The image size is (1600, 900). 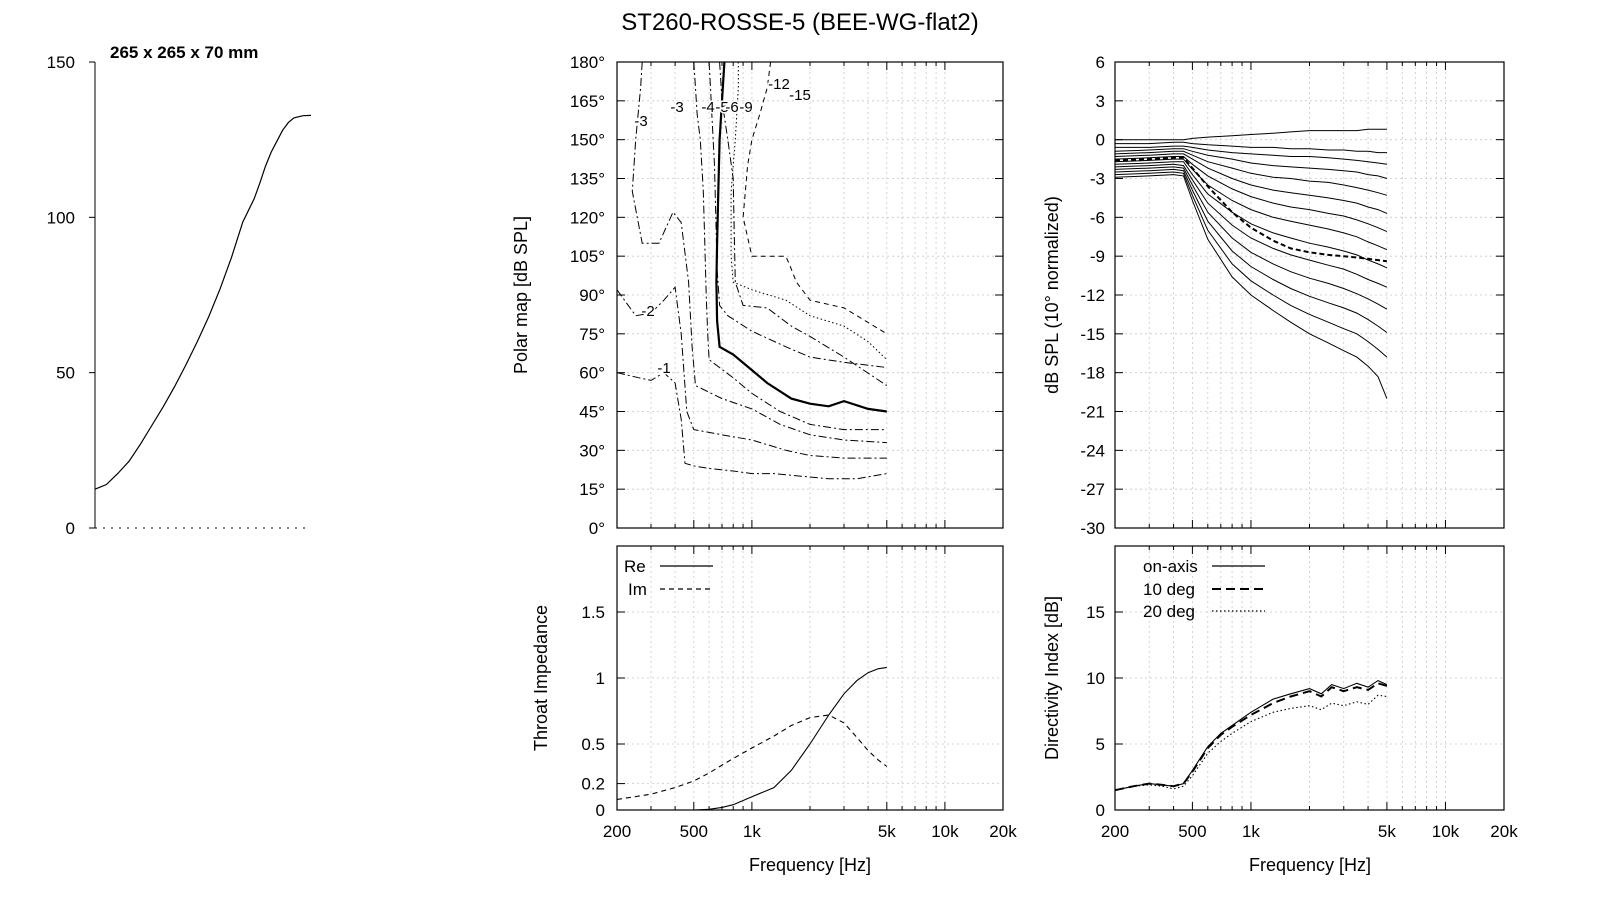 I want to click on polar-ytick-label: 75°, so click(x=592, y=334).